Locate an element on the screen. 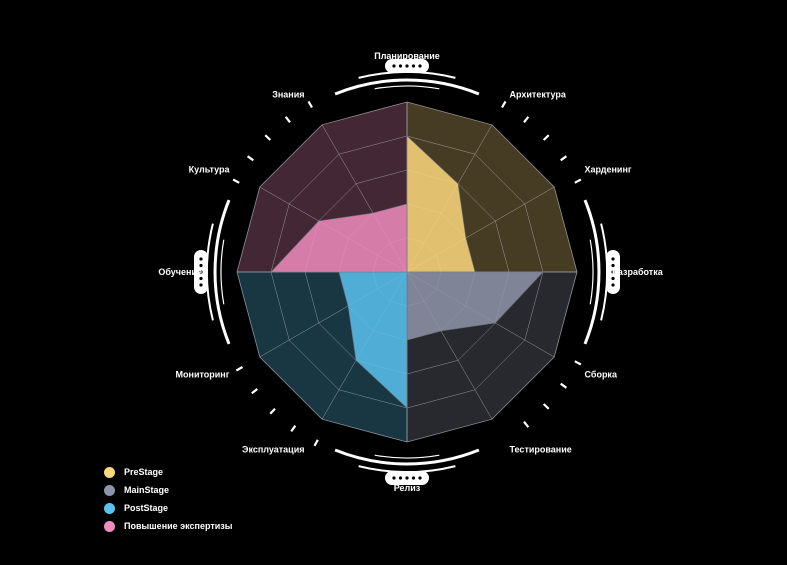 The height and width of the screenshot is (565, 787). legend-item-1: MainStage is located at coordinates (168, 490).